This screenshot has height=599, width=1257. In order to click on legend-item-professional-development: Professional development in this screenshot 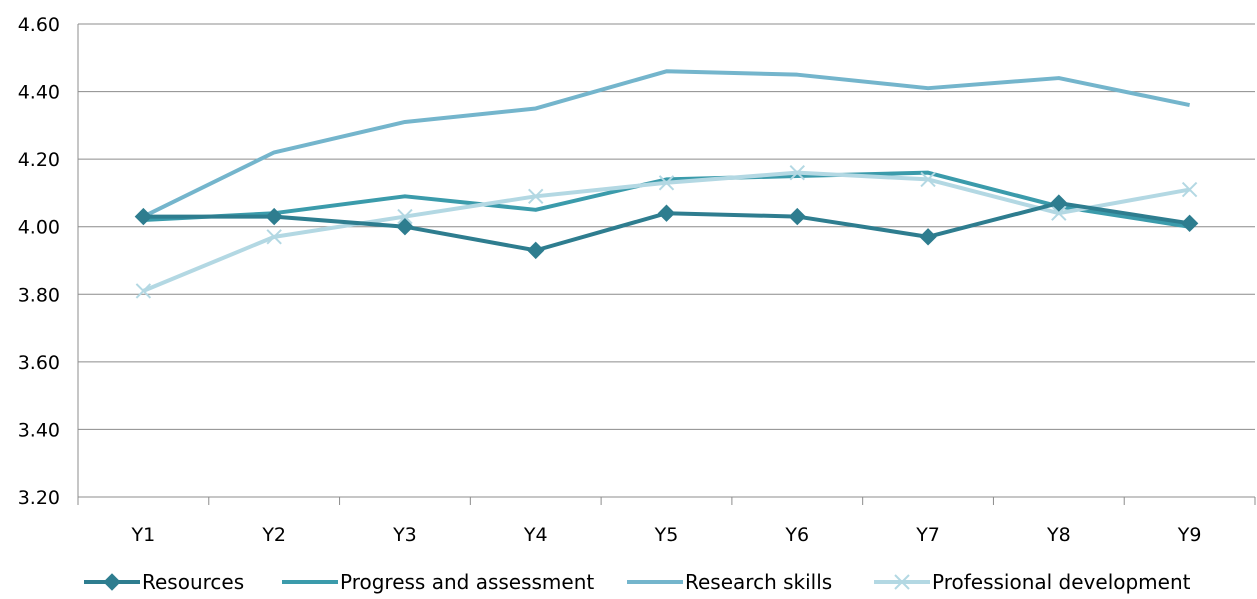, I will do `click(1032, 582)`.